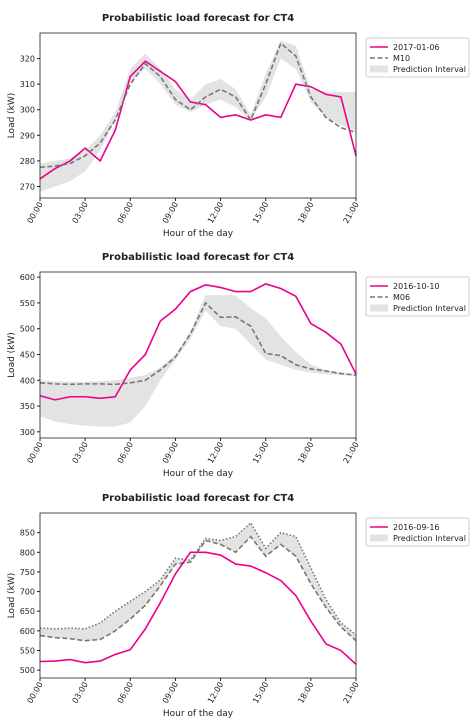 Image resolution: width=474 pixels, height=722 pixels. I want to click on y-tick-label: 280, so click(27, 161).